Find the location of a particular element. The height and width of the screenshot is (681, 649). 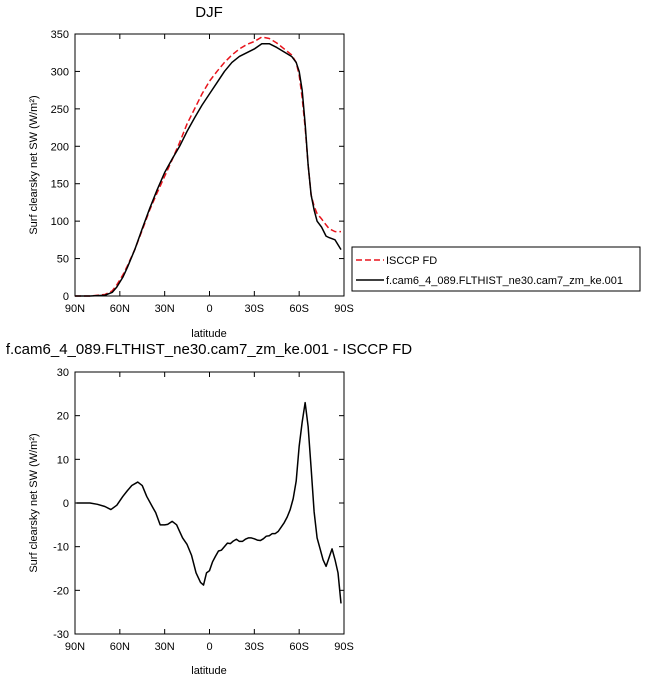

y-tick-label: -20 is located at coordinates (61, 591).